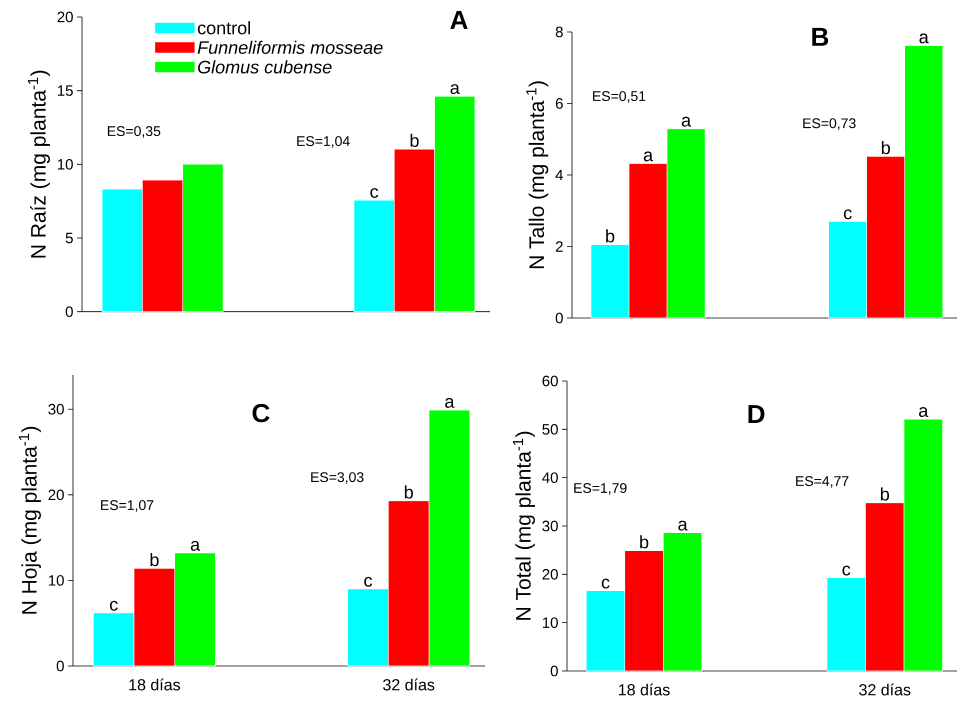 The image size is (959, 706). I want to click on text: D, so click(756, 414).